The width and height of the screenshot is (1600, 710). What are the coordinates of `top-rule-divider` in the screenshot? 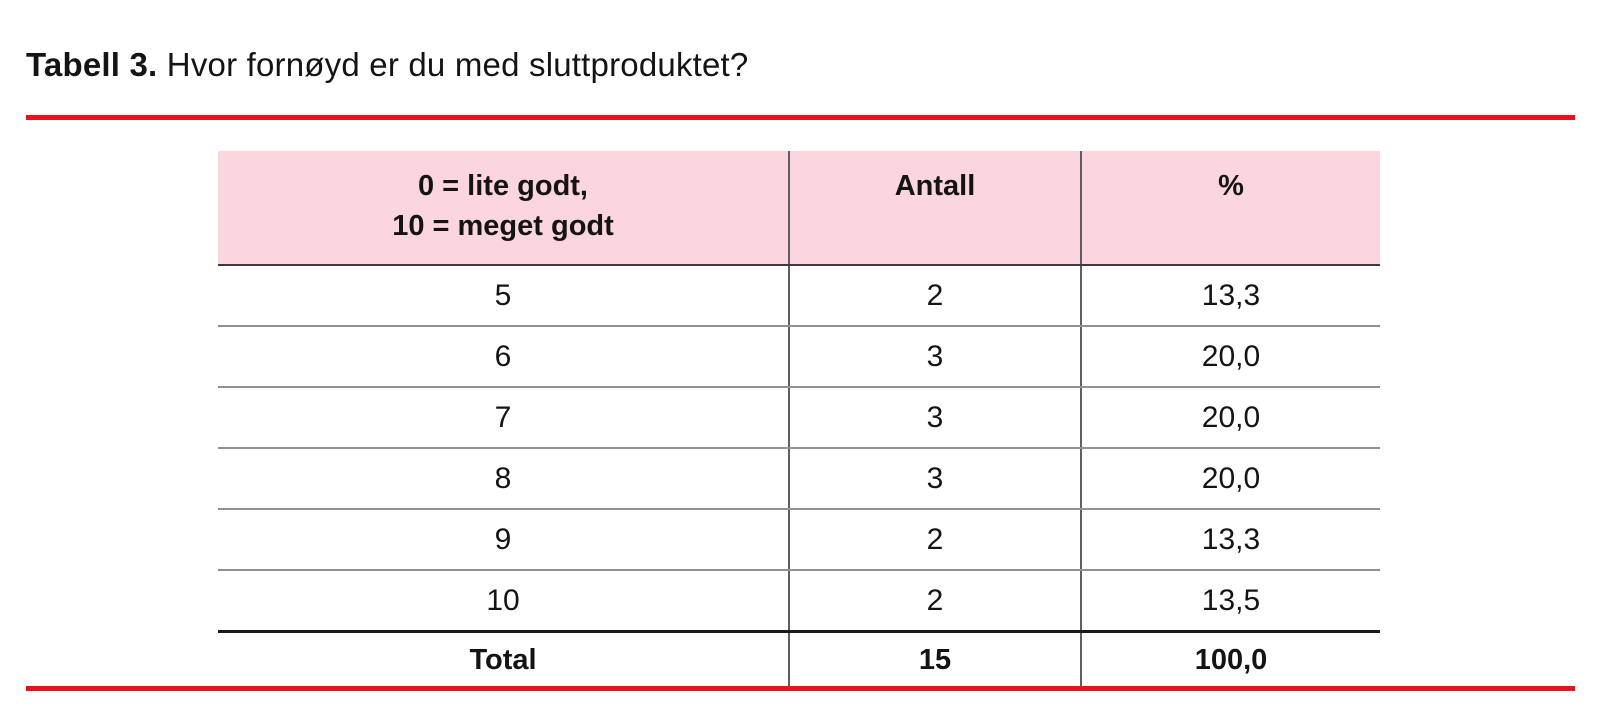 It's located at (800, 117).